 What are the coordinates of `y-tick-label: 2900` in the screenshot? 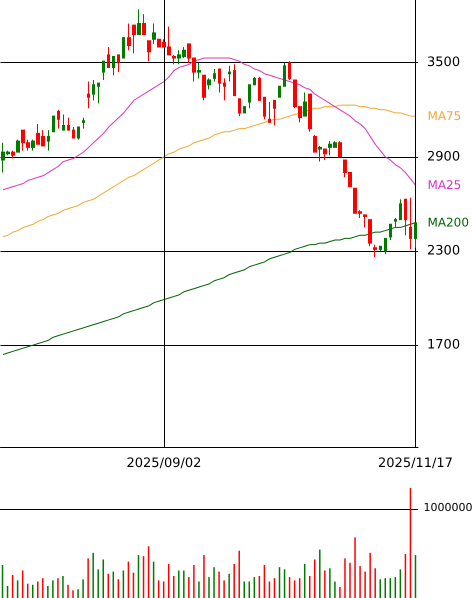 It's located at (443, 156).